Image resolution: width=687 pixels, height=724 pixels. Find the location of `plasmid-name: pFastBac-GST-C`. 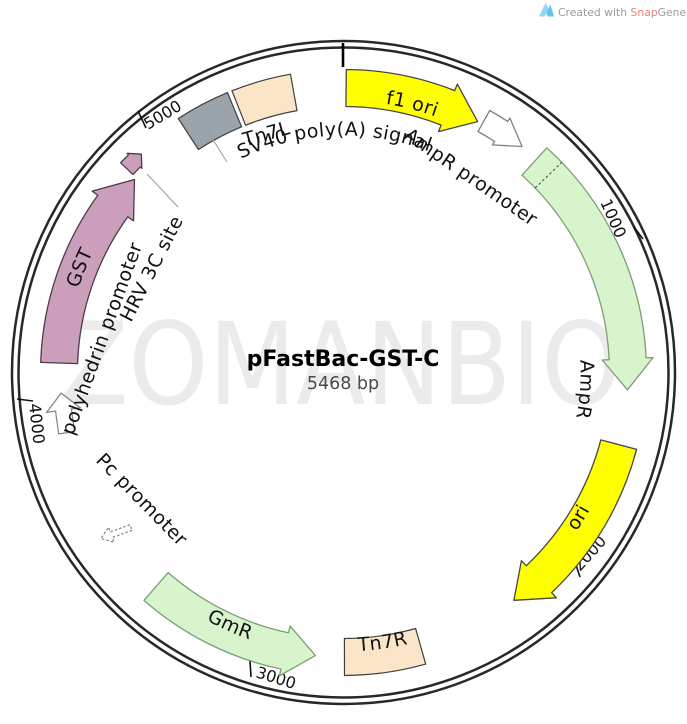

plasmid-name: pFastBac-GST-C is located at coordinates (343, 359).